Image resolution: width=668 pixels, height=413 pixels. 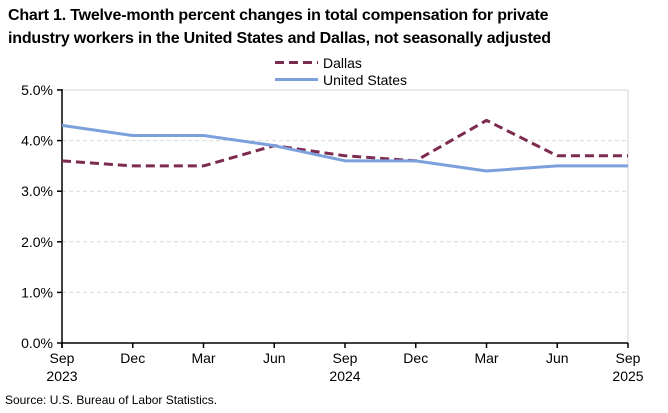 I want to click on x-axis-label-year: 2023, so click(x=61, y=376).